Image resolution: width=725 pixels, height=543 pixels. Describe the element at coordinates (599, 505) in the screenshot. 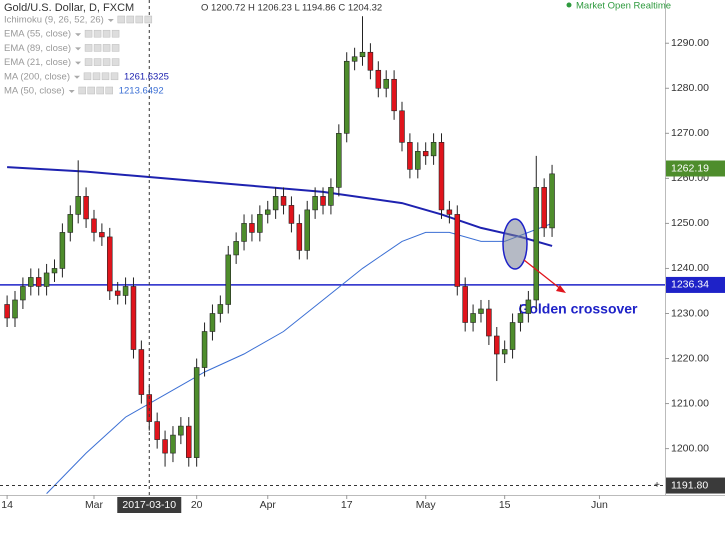

I see `x-tick-label: Jun` at that location.